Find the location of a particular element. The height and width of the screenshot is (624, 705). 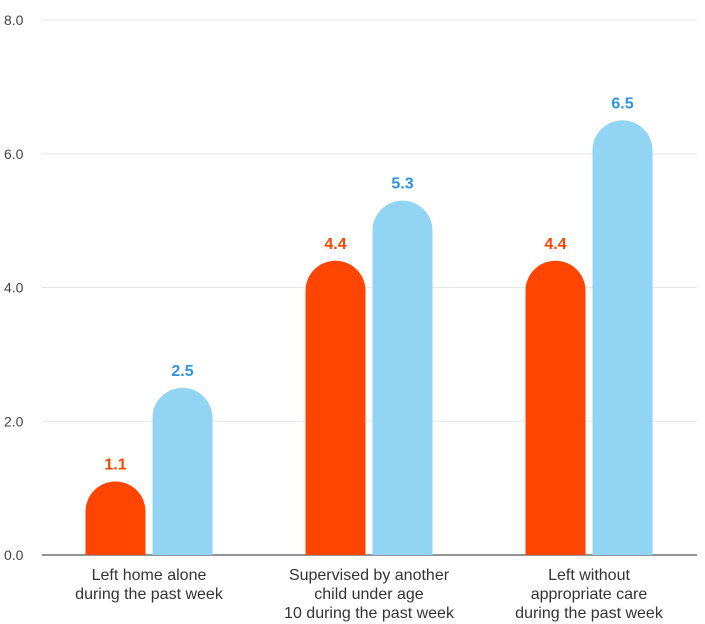

y-tick-label: 8.0 is located at coordinates (14, 20).